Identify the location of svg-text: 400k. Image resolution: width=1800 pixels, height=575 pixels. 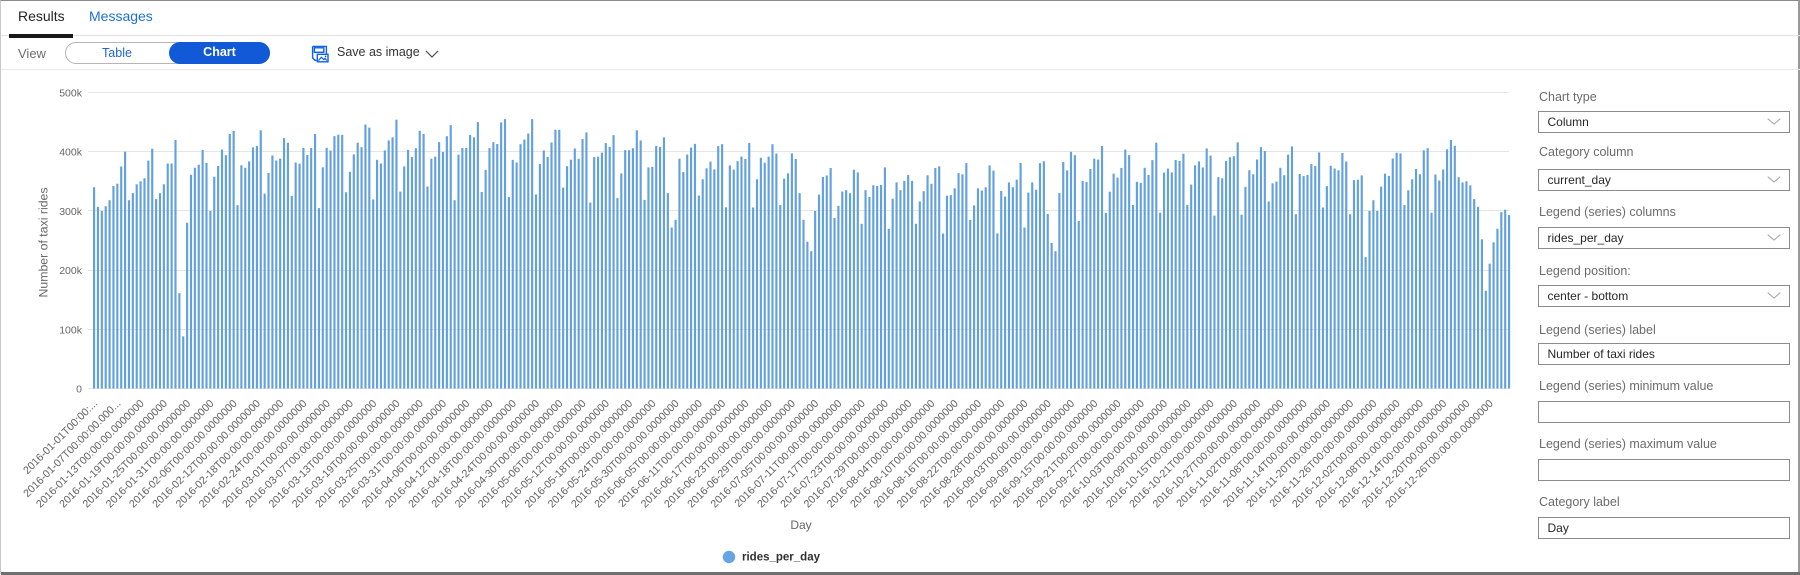
(71, 153).